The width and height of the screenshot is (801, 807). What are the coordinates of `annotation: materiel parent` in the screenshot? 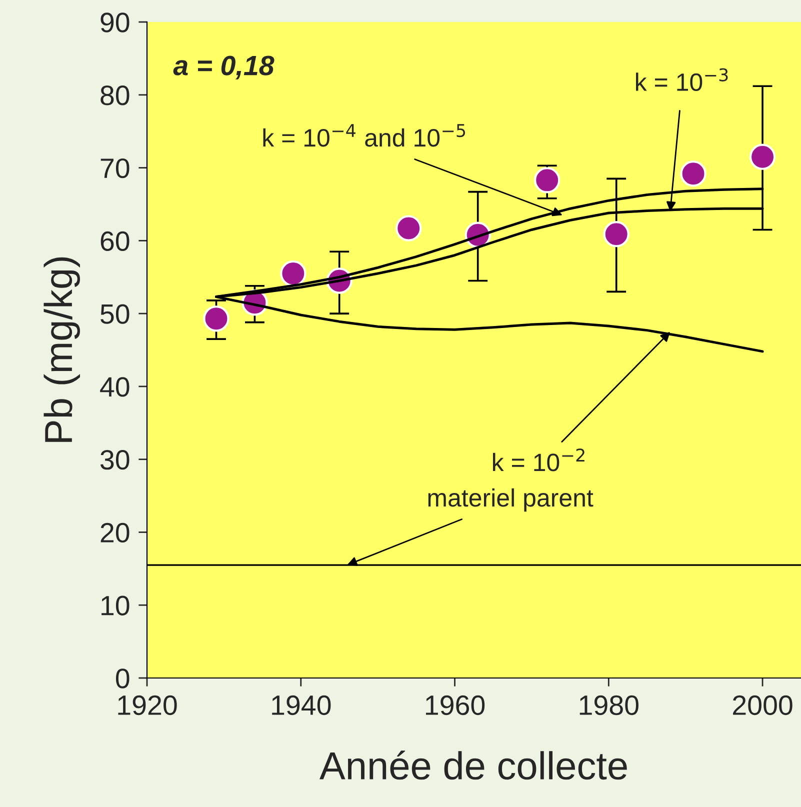 It's located at (511, 500).